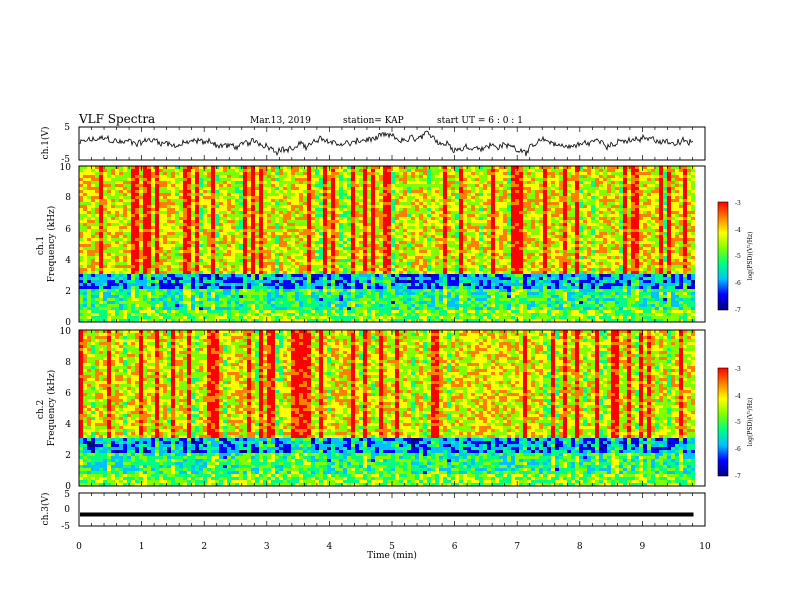 The width and height of the screenshot is (792, 612). Describe the element at coordinates (580, 547) in the screenshot. I see `x-tick-label: 8` at that location.